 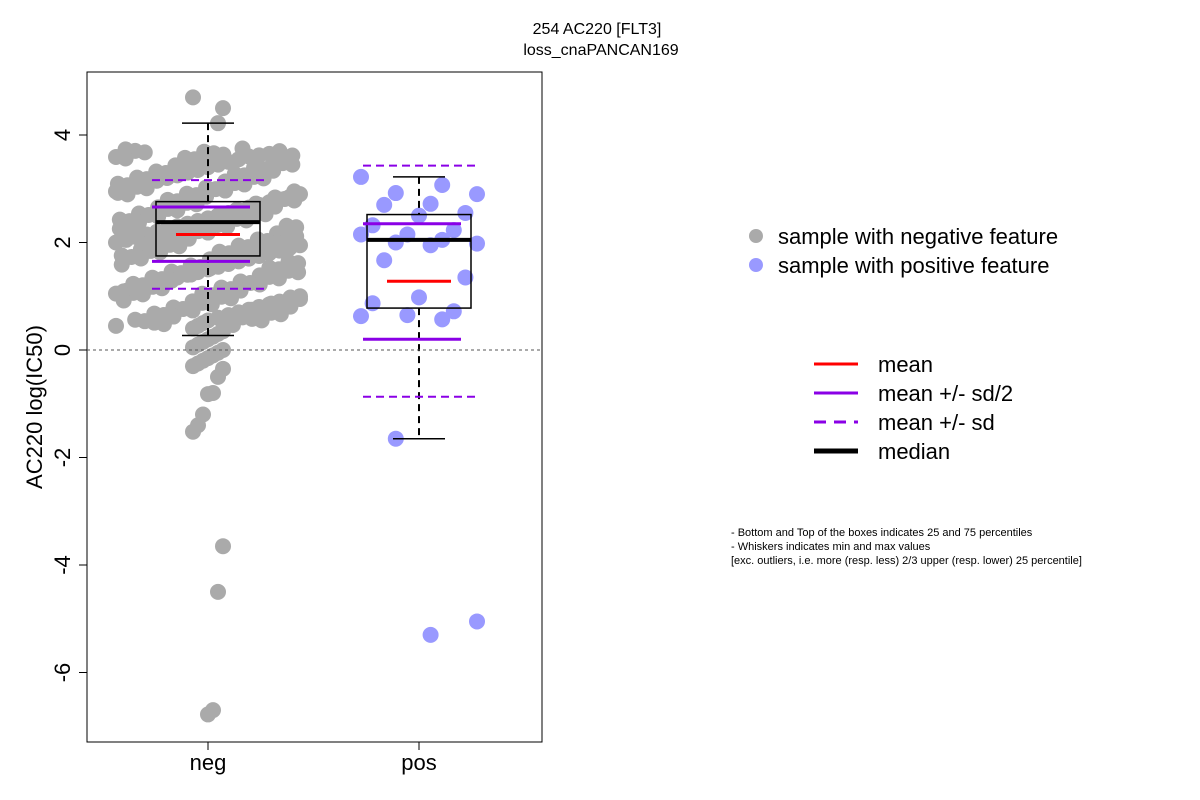 What do you see at coordinates (905, 364) in the screenshot?
I see `legend-line-label: mean` at bounding box center [905, 364].